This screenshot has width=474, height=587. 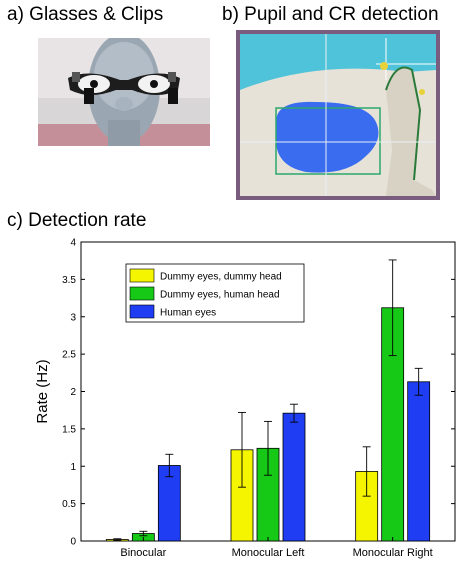 I want to click on legend-box, so click(x=215, y=293).